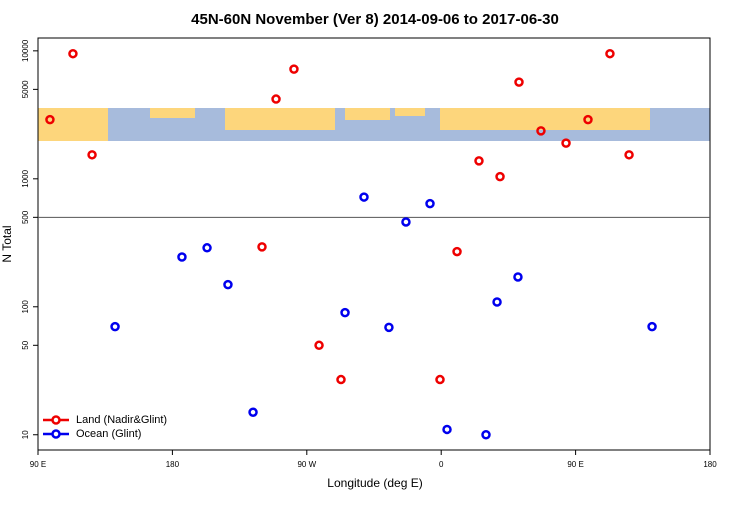  Describe the element at coordinates (25, 434) in the screenshot. I see `y-tick-label: 10` at that location.